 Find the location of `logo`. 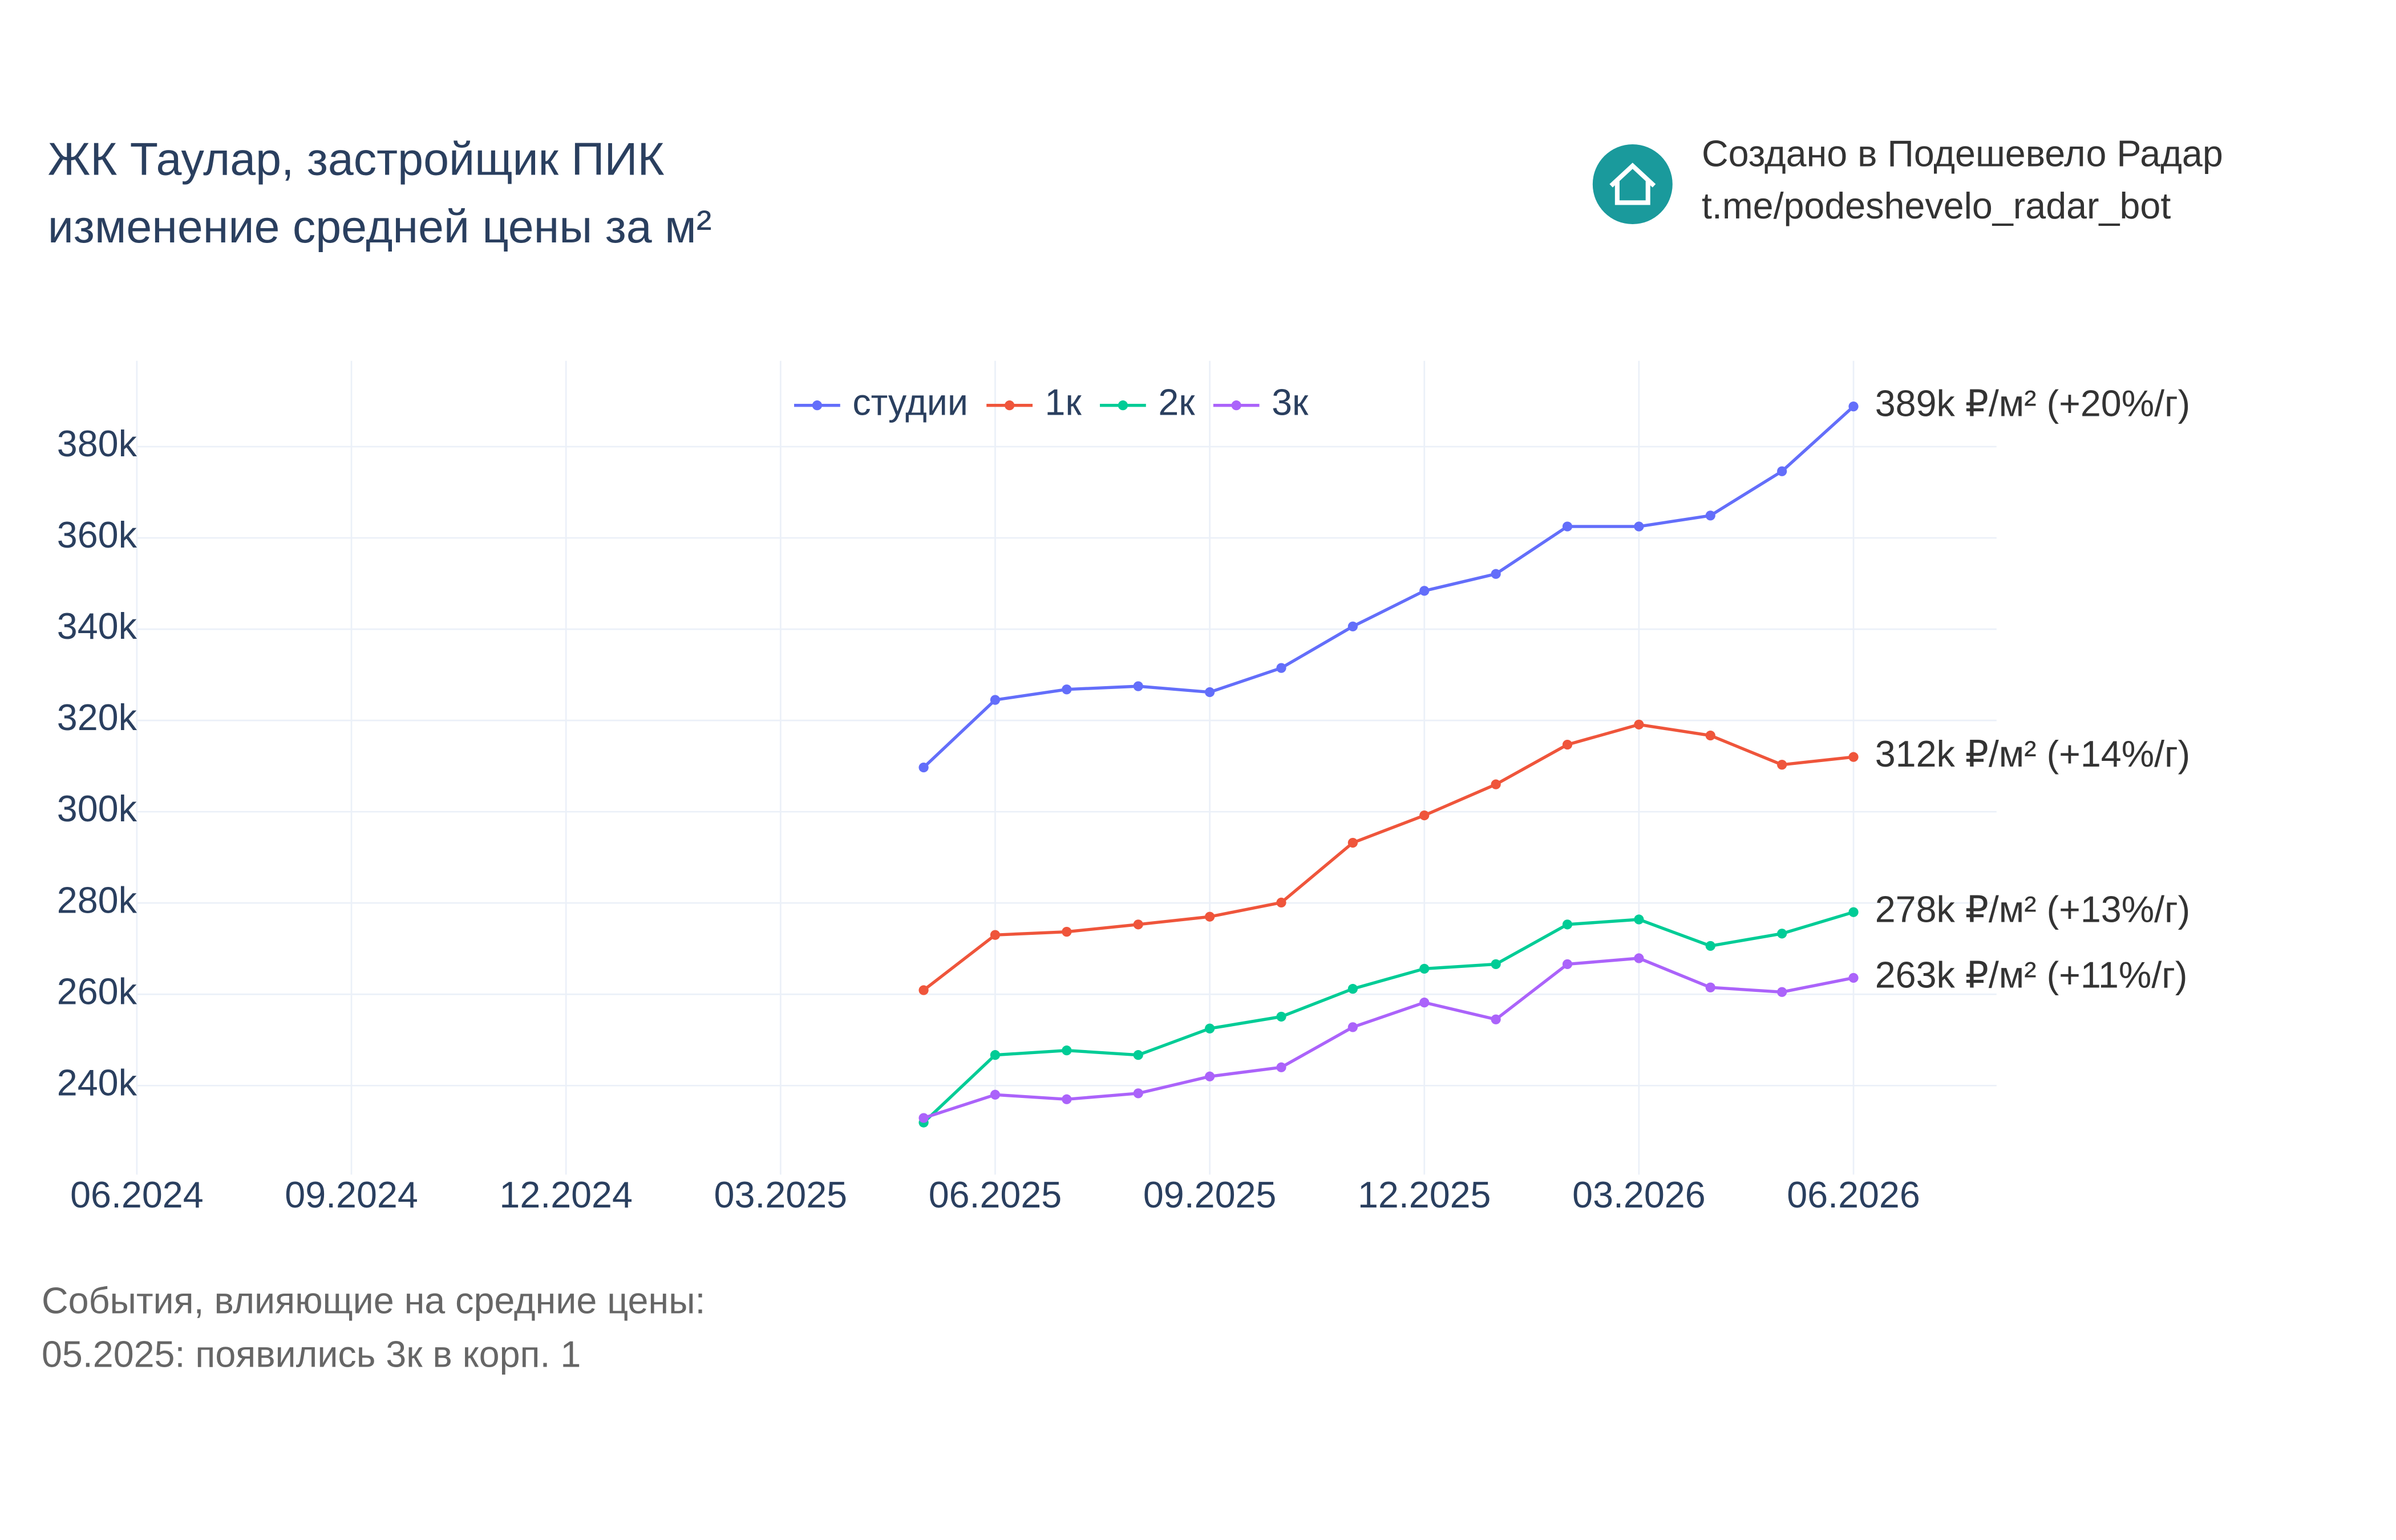

logo is located at coordinates (1632, 185).